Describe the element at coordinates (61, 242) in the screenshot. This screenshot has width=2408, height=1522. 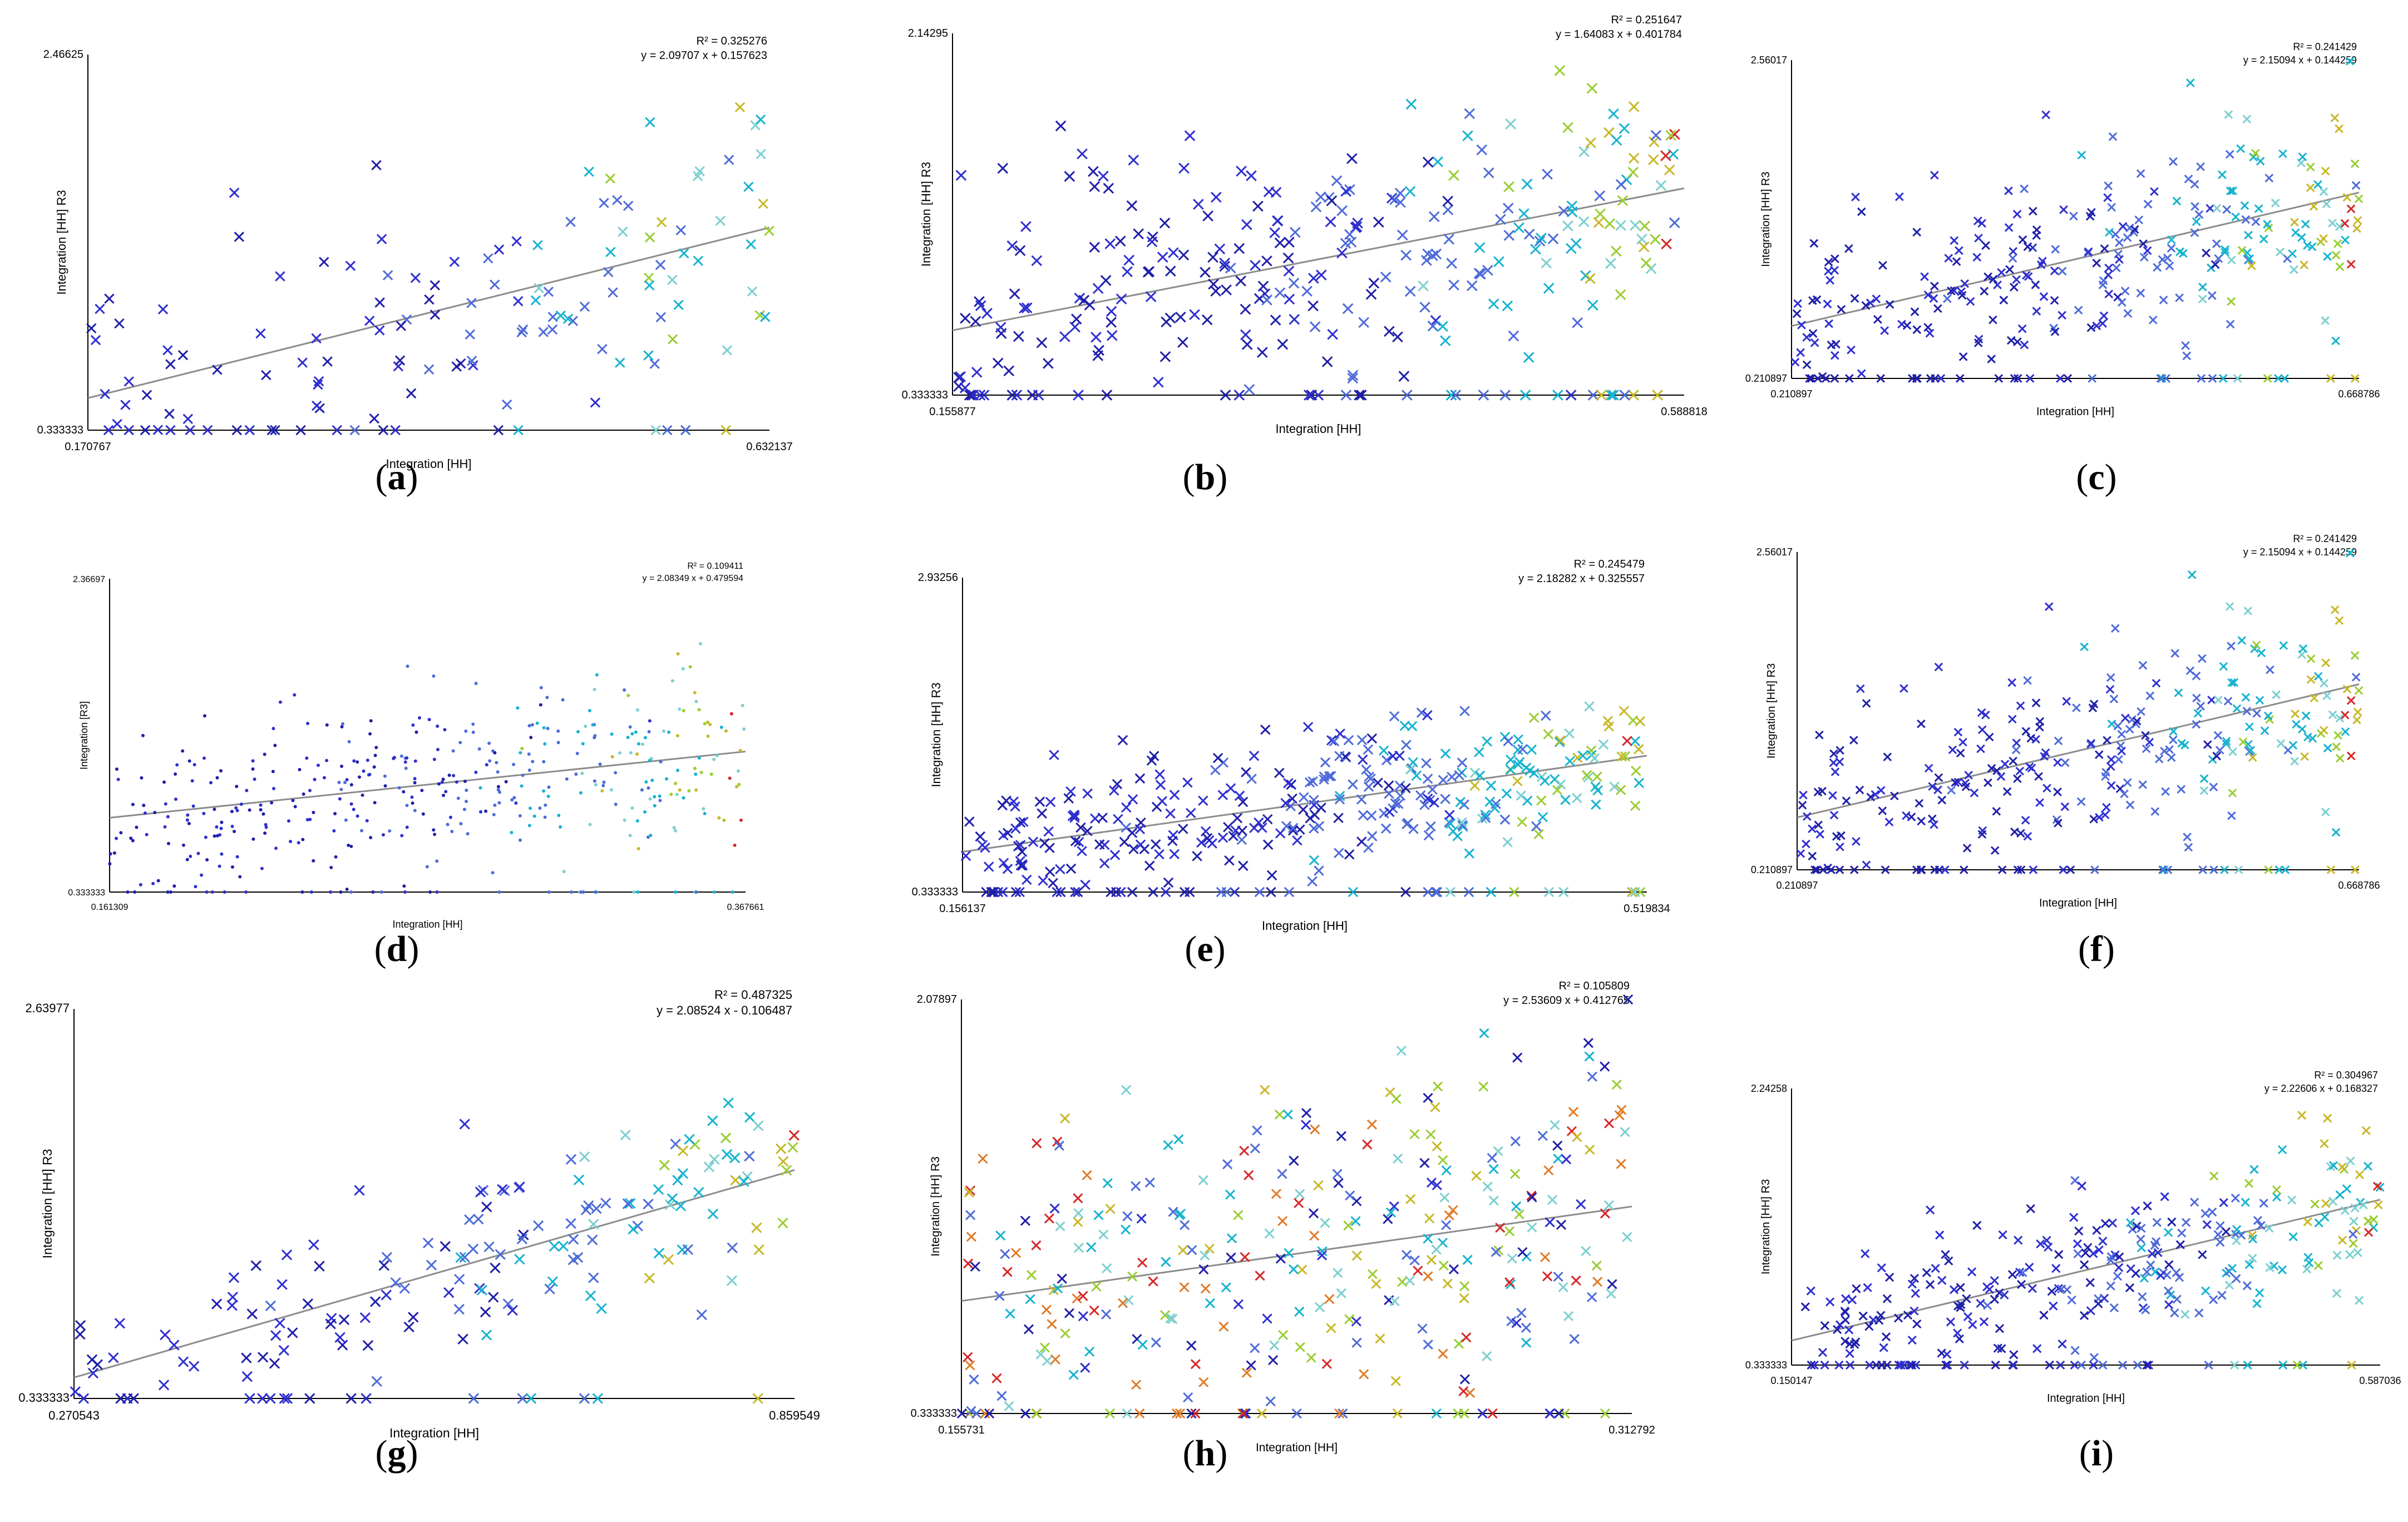
I see `y-axis-label: Integration [HH] R3` at that location.